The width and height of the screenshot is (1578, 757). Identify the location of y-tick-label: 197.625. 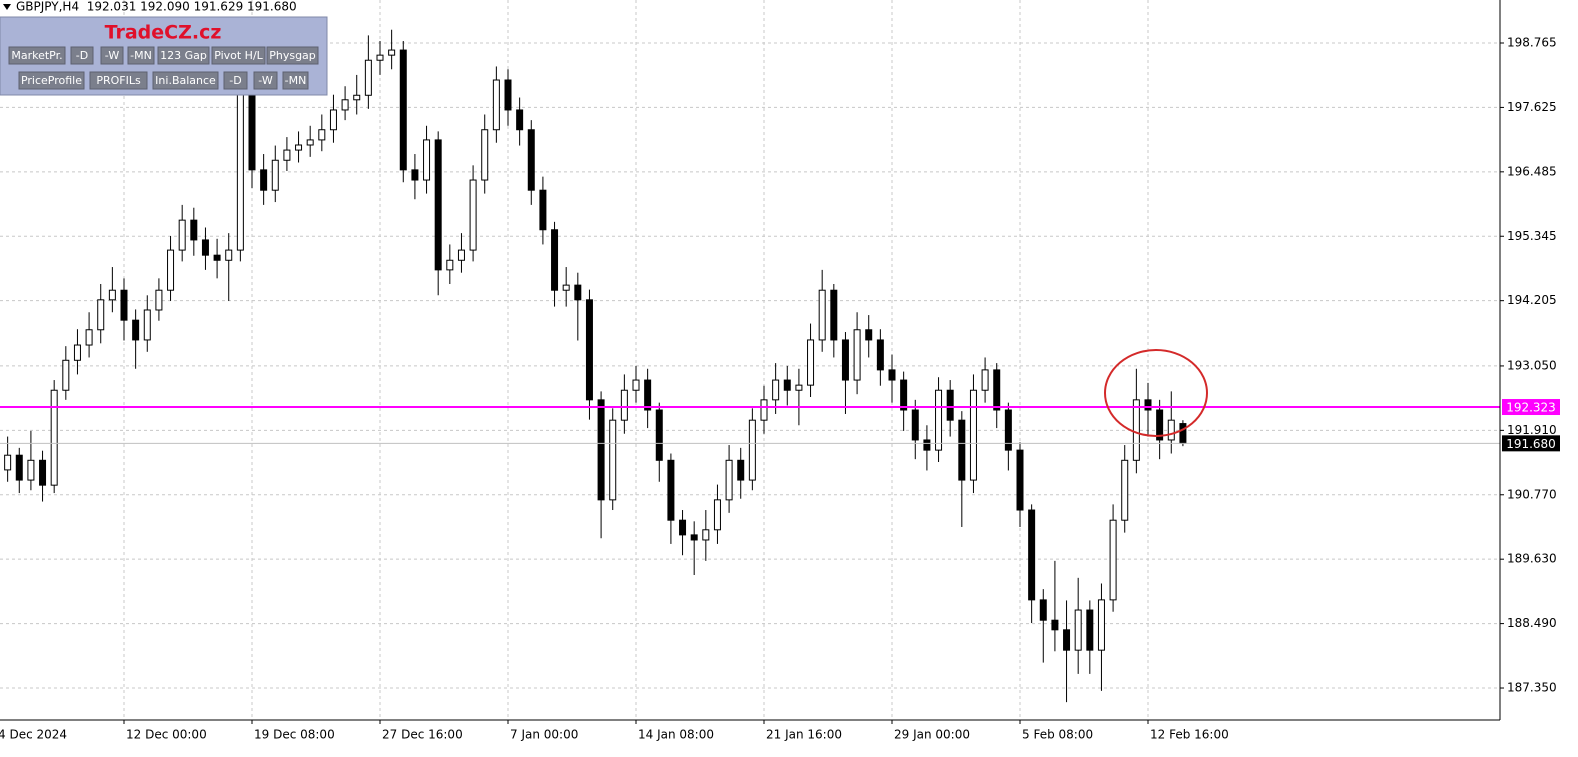
(1532, 107).